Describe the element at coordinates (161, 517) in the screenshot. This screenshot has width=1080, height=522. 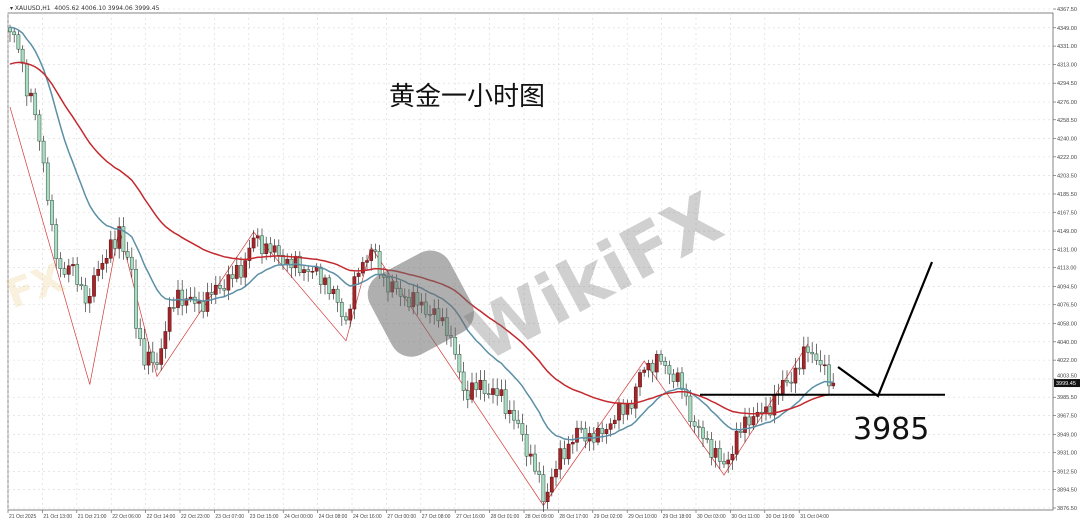
I see `x-tick-label: 22 Oct 14:00` at that location.